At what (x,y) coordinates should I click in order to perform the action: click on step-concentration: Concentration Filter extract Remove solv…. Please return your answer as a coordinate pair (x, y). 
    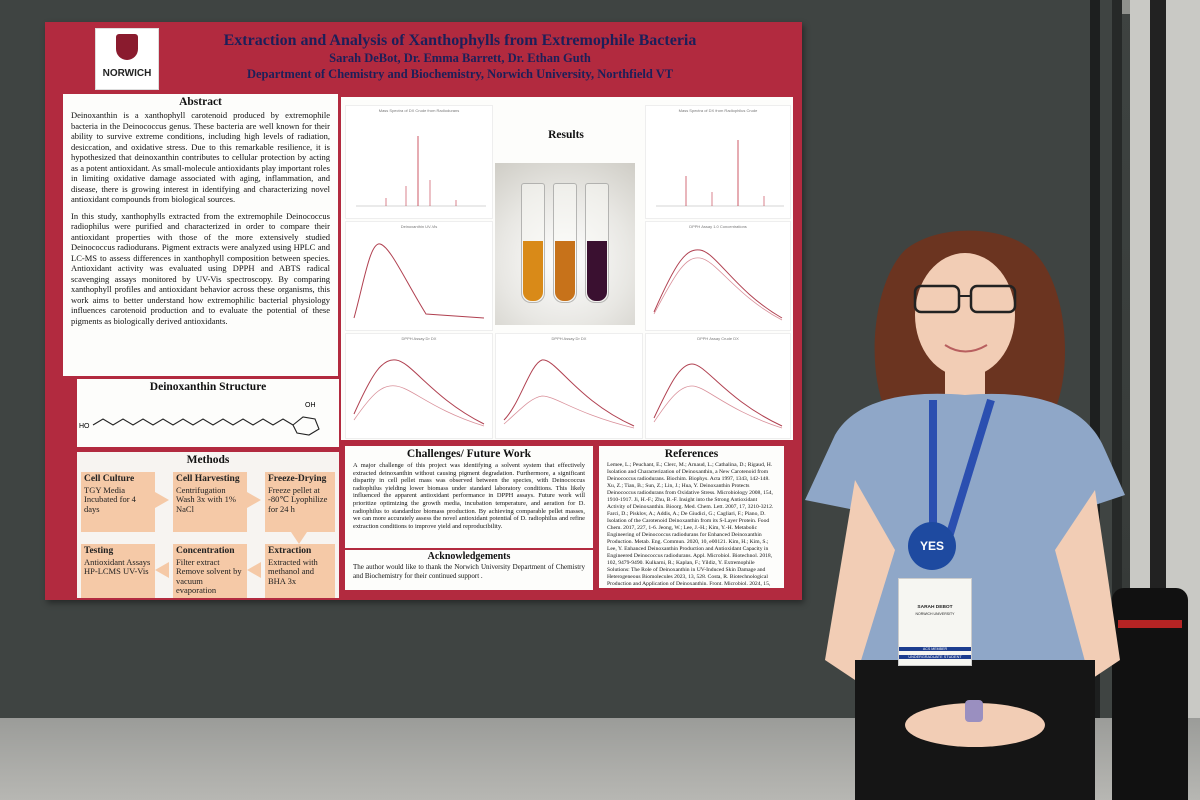
    Looking at the image, I should click on (210, 571).